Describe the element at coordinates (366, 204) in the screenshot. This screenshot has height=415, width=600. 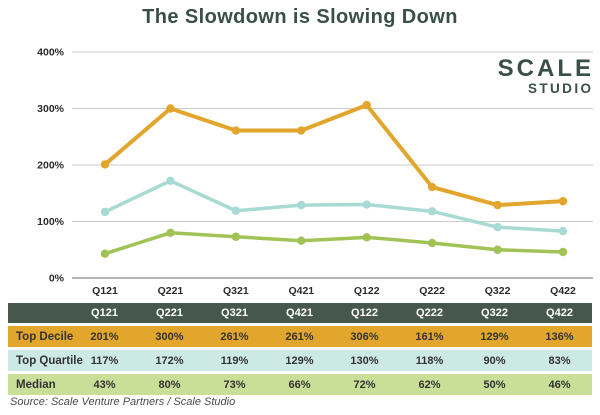
I see `top-quartile-point-Q122` at that location.